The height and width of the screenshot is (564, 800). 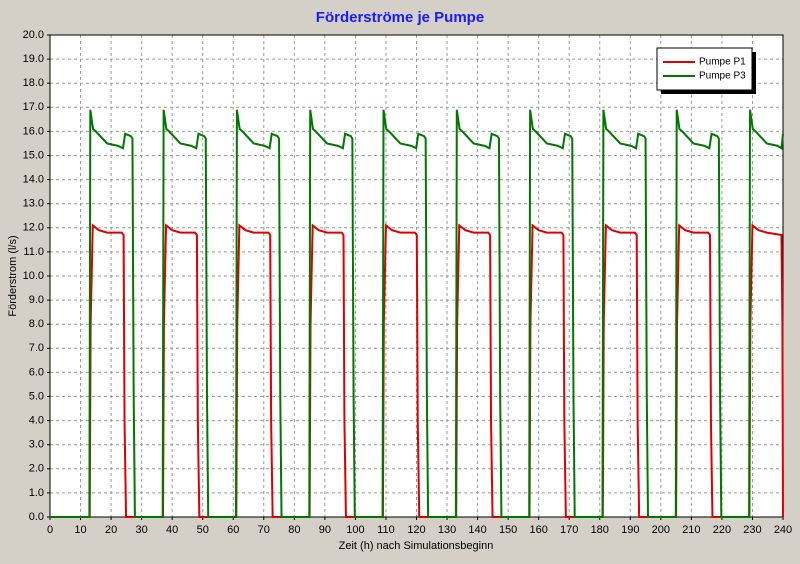 I want to click on y-tick-label: 9.0, so click(x=36, y=300).